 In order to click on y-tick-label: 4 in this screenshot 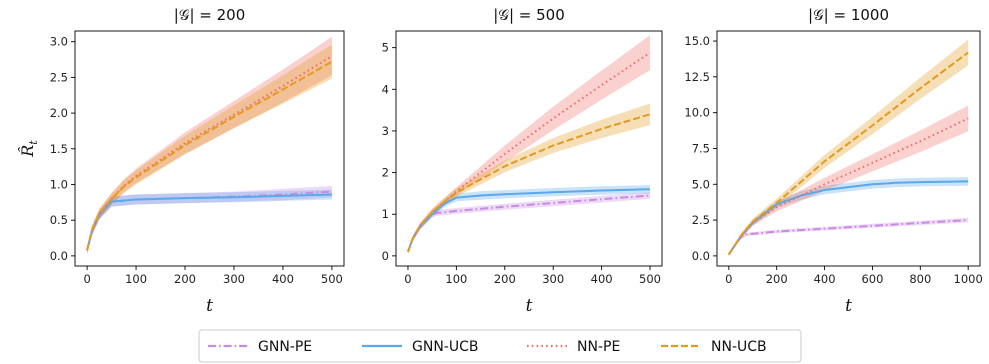, I will do `click(385, 89)`.